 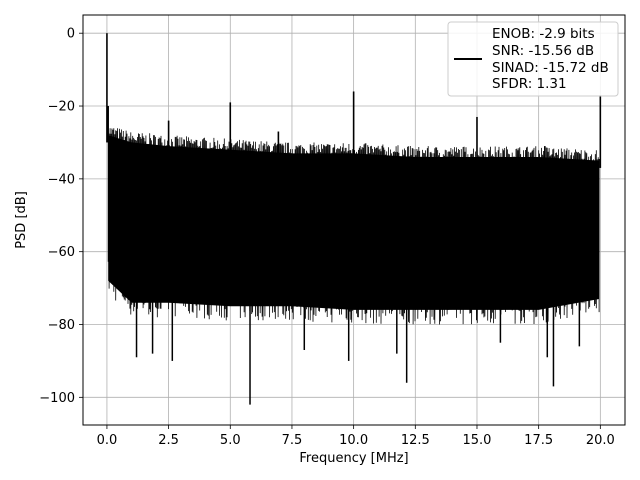 I want to click on legend-line-snr: SNR: -15.56 dB, so click(x=543, y=51).